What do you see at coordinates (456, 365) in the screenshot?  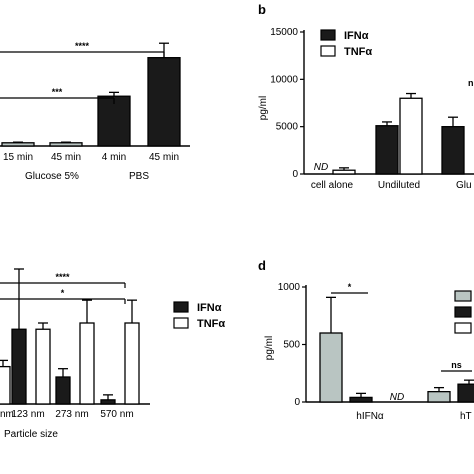 I see `panel-d-sig-1-label: ns` at bounding box center [456, 365].